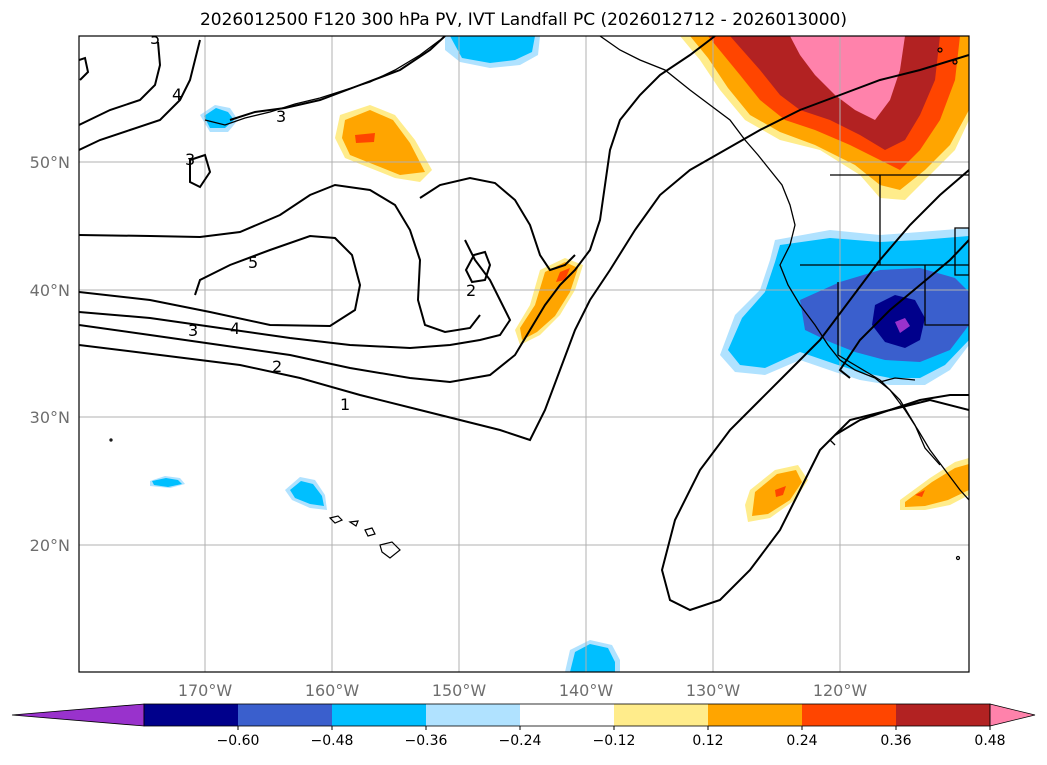 The height and width of the screenshot is (765, 1047). Describe the element at coordinates (253, 262) in the screenshot. I see `contour-label-5: 5` at that location.